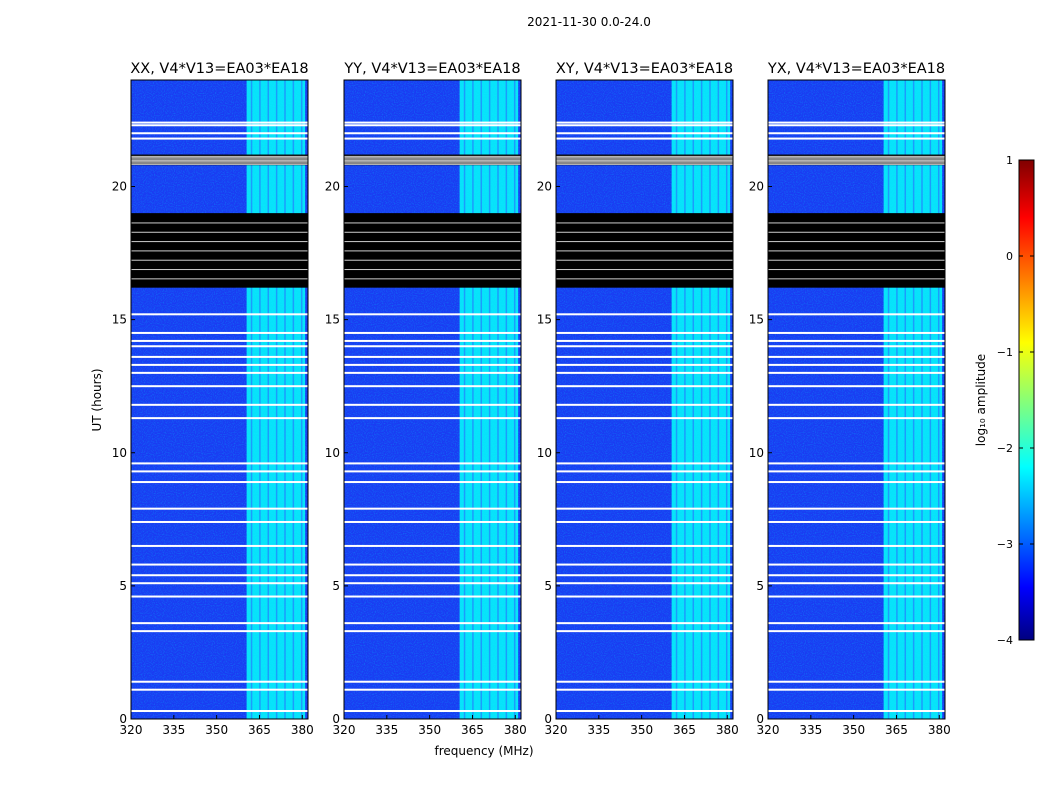 The image size is (1050, 800). Describe the element at coordinates (1005, 640) in the screenshot. I see `colorbar-tick-label: −4` at that location.